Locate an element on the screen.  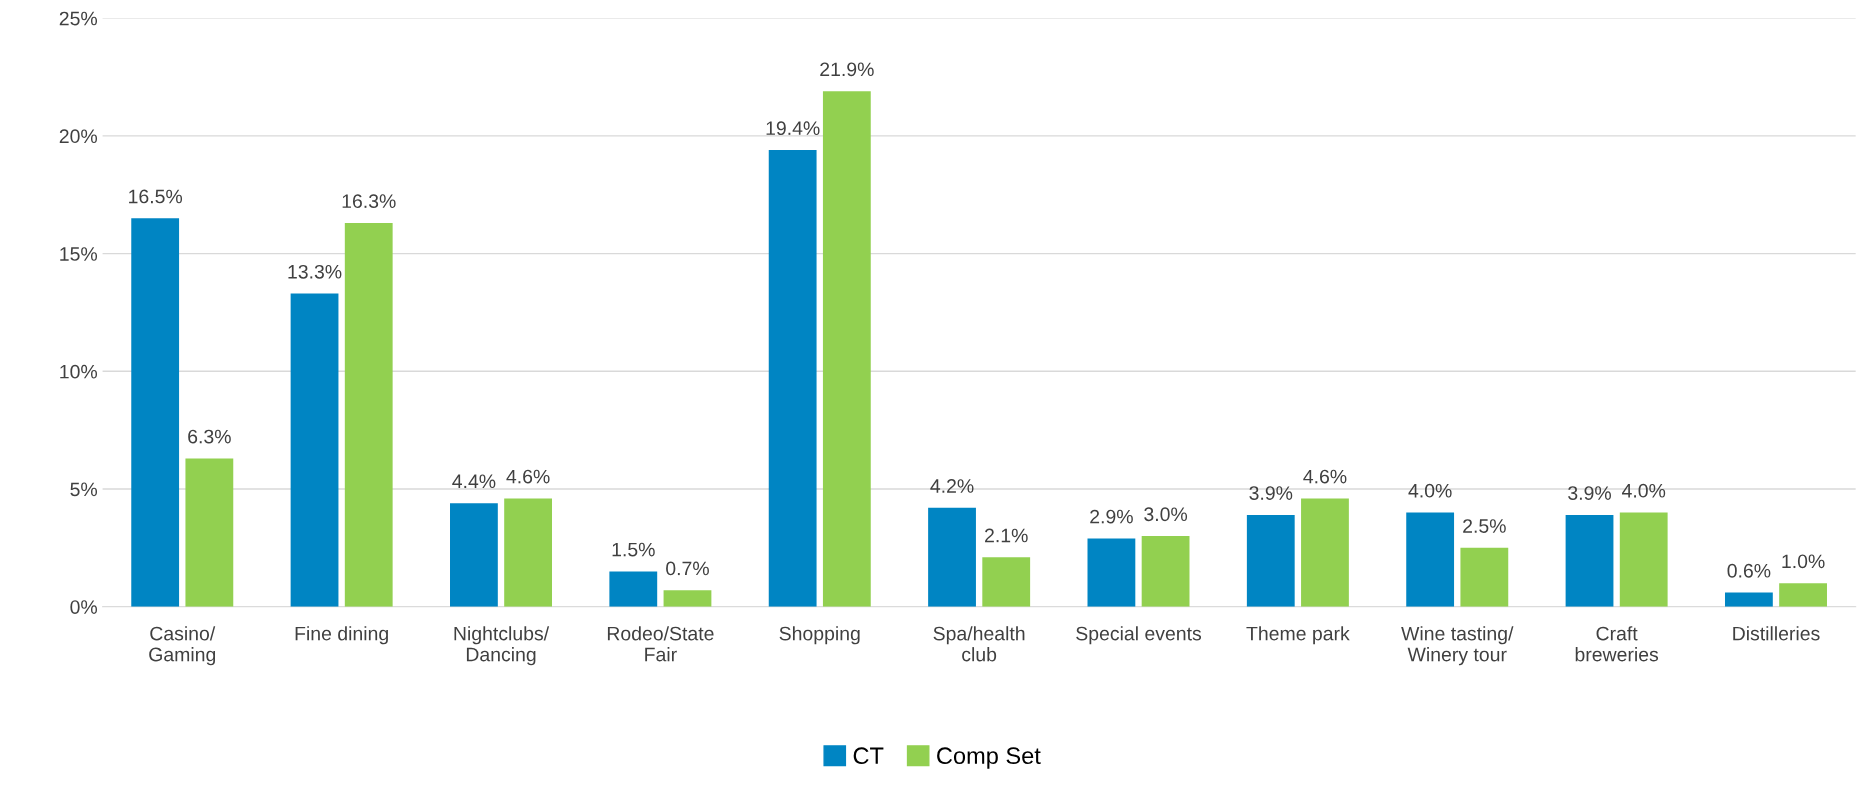
legend-label: CT is located at coordinates (868, 756).